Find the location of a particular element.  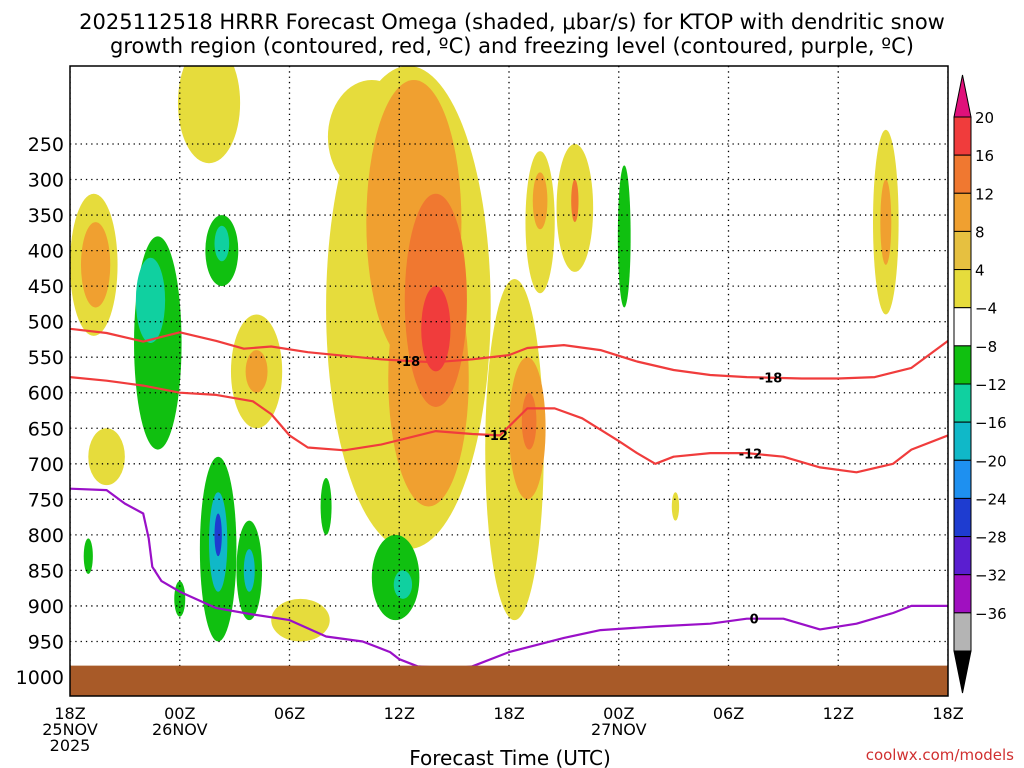

y-tick-label: 700 is located at coordinates (46, 465).